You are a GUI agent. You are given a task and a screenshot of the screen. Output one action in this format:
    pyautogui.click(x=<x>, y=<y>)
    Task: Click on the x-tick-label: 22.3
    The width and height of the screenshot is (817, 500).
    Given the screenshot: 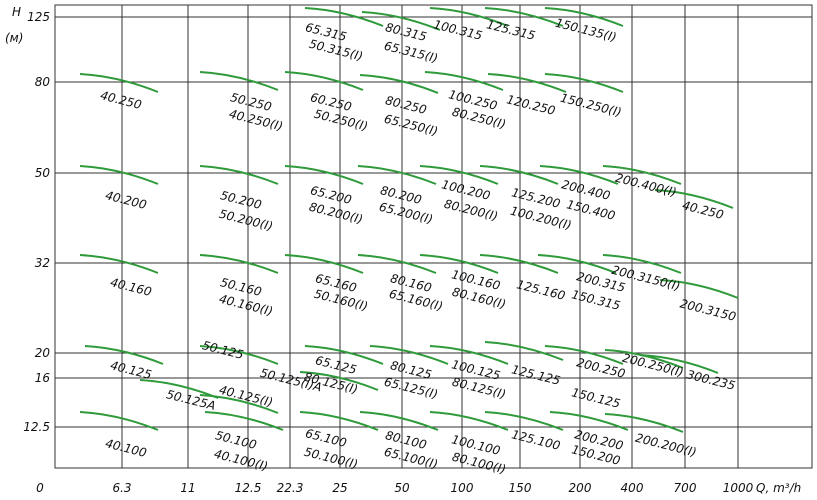 What is the action you would take?
    pyautogui.click(x=290, y=488)
    